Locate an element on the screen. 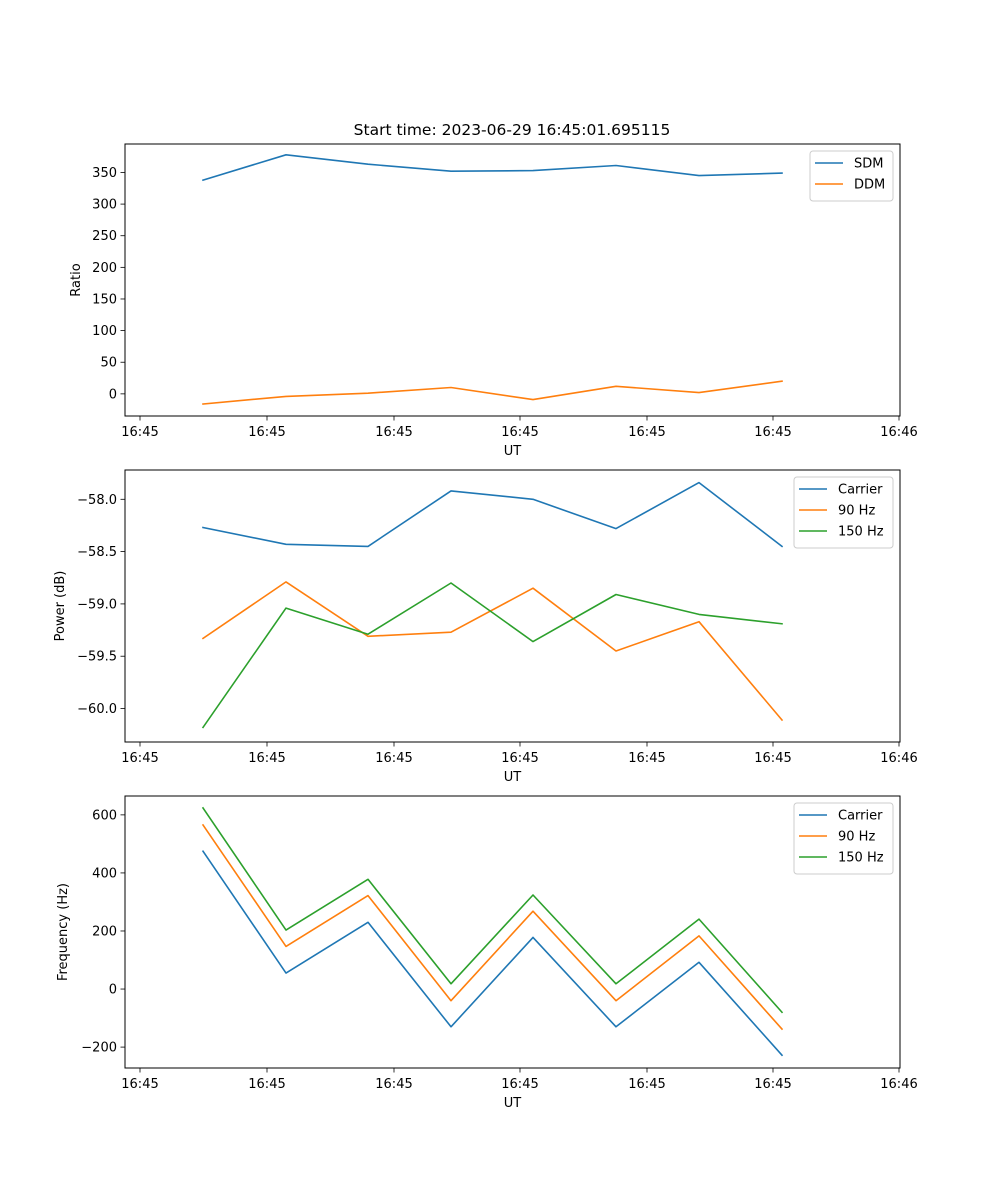  legend: SDM DDM is located at coordinates (851, 176).